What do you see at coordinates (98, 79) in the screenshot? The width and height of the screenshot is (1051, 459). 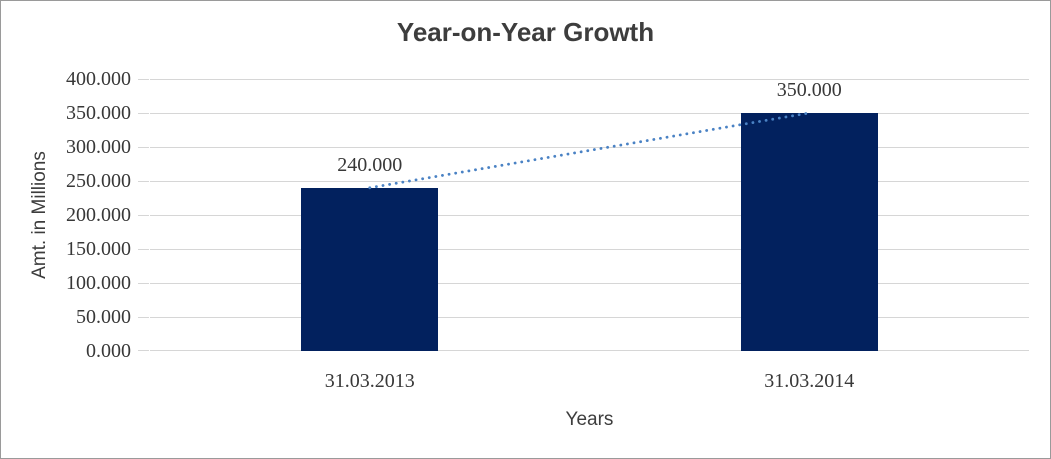 I see `y-tick-label: 400.000` at bounding box center [98, 79].